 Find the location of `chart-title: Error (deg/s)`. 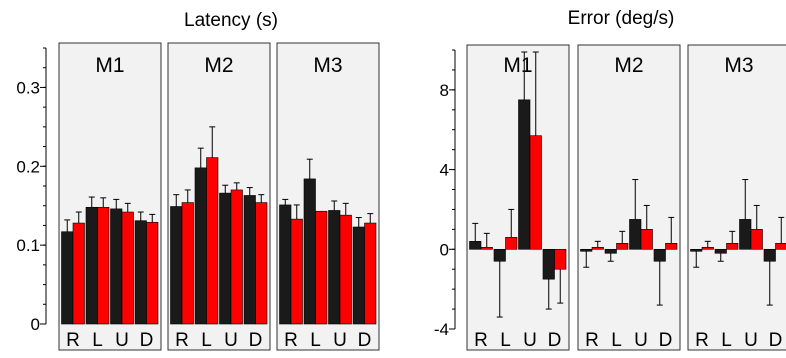

chart-title: Error (deg/s) is located at coordinates (621, 18).